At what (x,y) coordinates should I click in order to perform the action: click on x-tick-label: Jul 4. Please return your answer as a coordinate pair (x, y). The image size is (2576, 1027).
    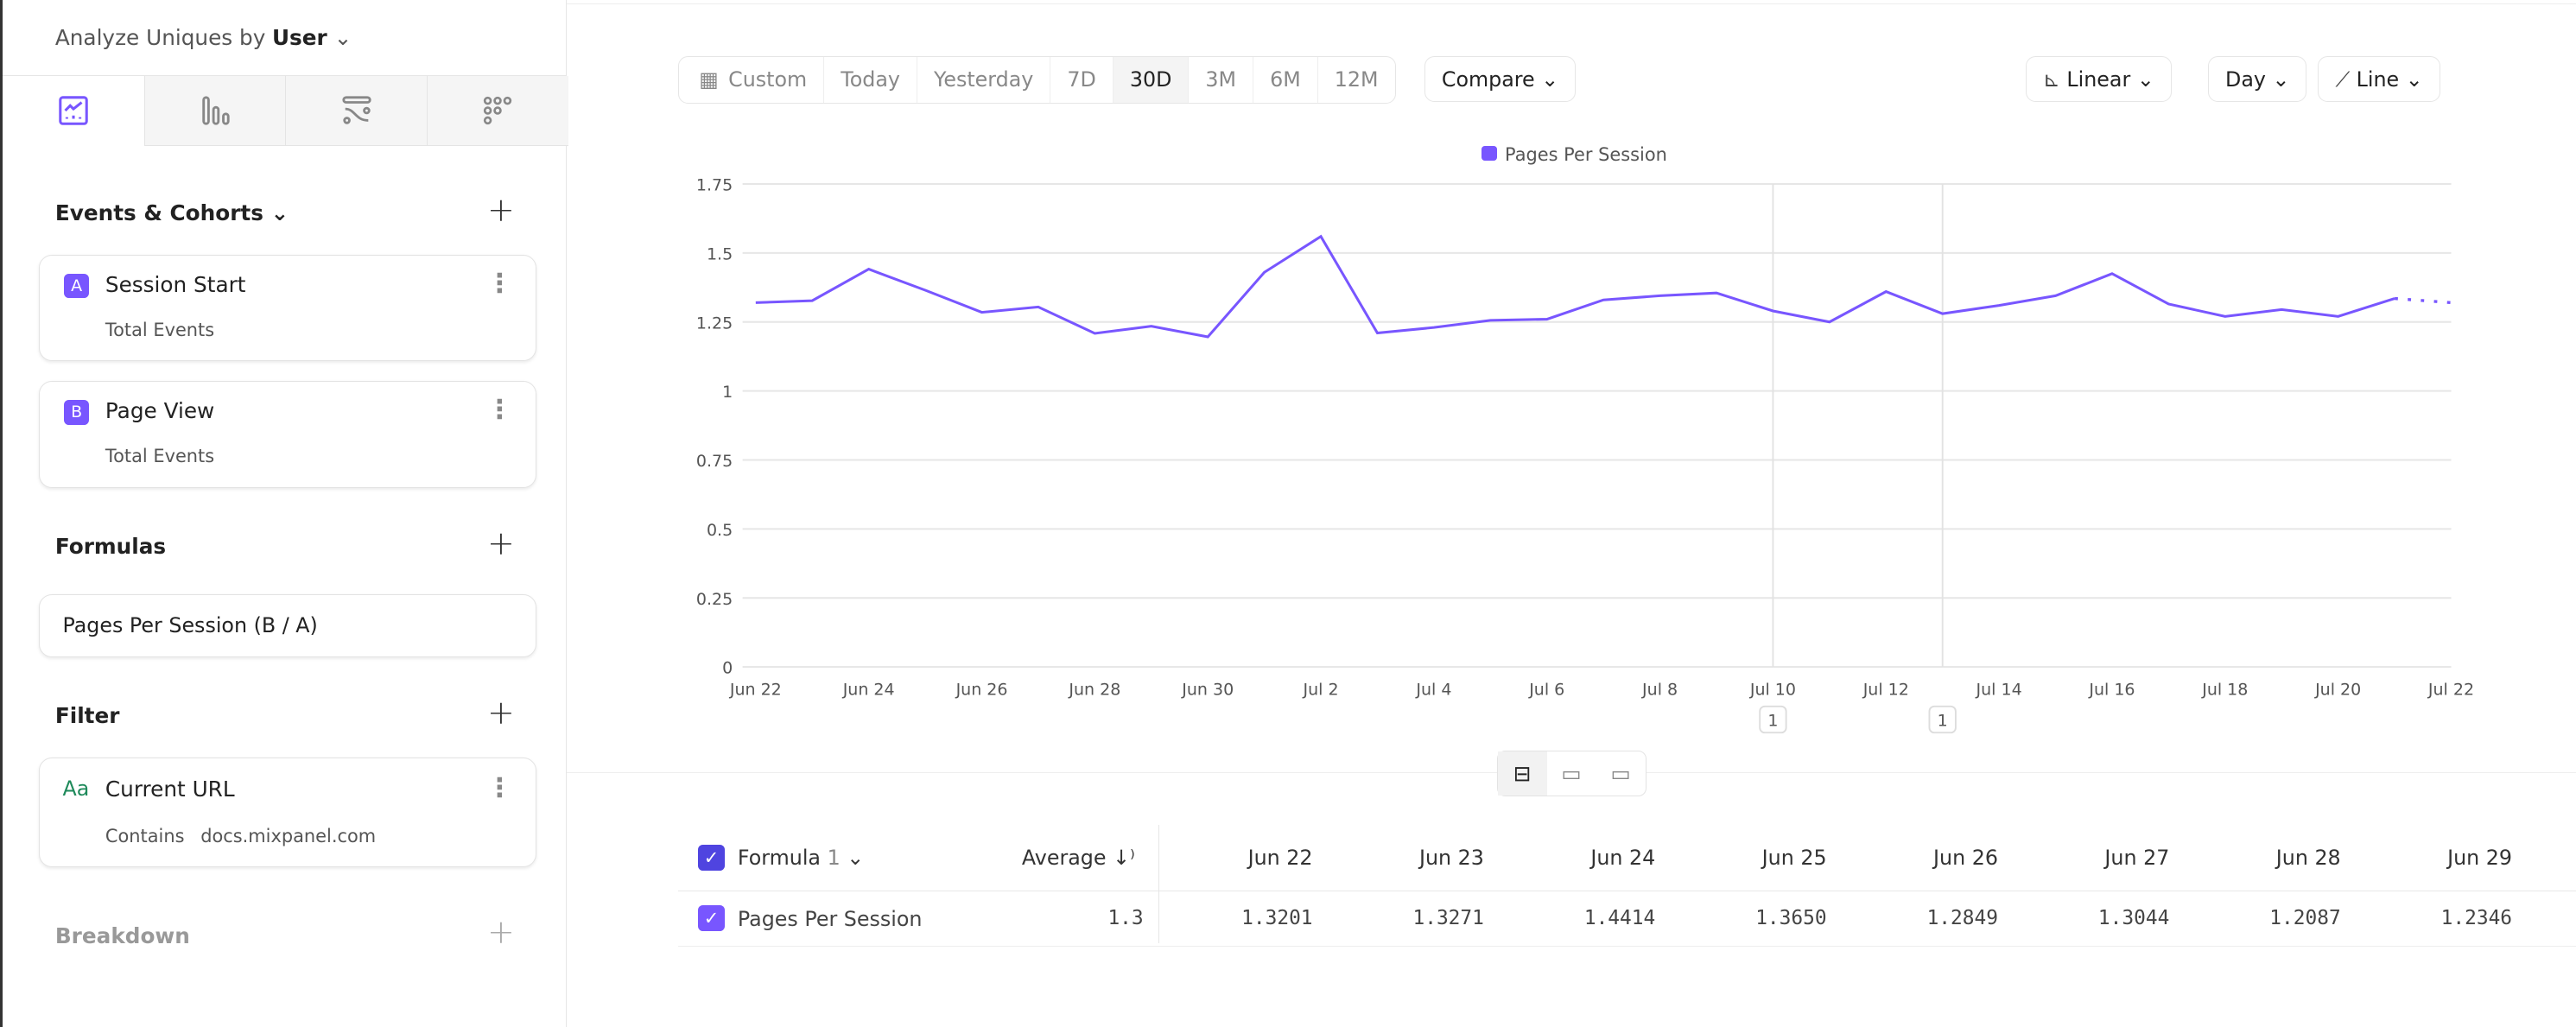
    Looking at the image, I should click on (1433, 689).